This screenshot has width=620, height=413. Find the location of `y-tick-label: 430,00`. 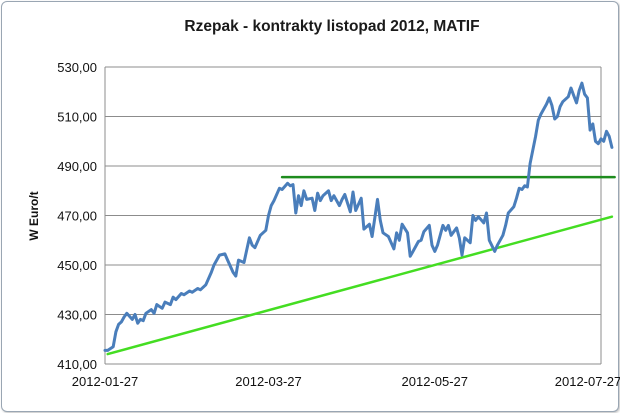

y-tick-label: 430,00 is located at coordinates (77, 315).